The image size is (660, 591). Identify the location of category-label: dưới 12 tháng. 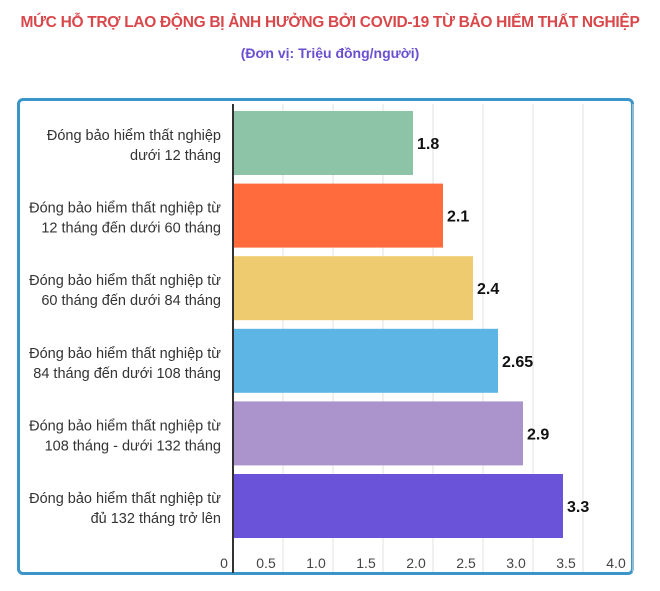
(175, 156).